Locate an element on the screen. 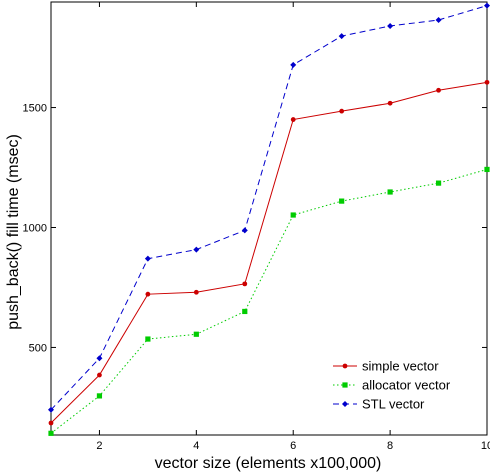  legend-label: simple vector is located at coordinates (400, 366).